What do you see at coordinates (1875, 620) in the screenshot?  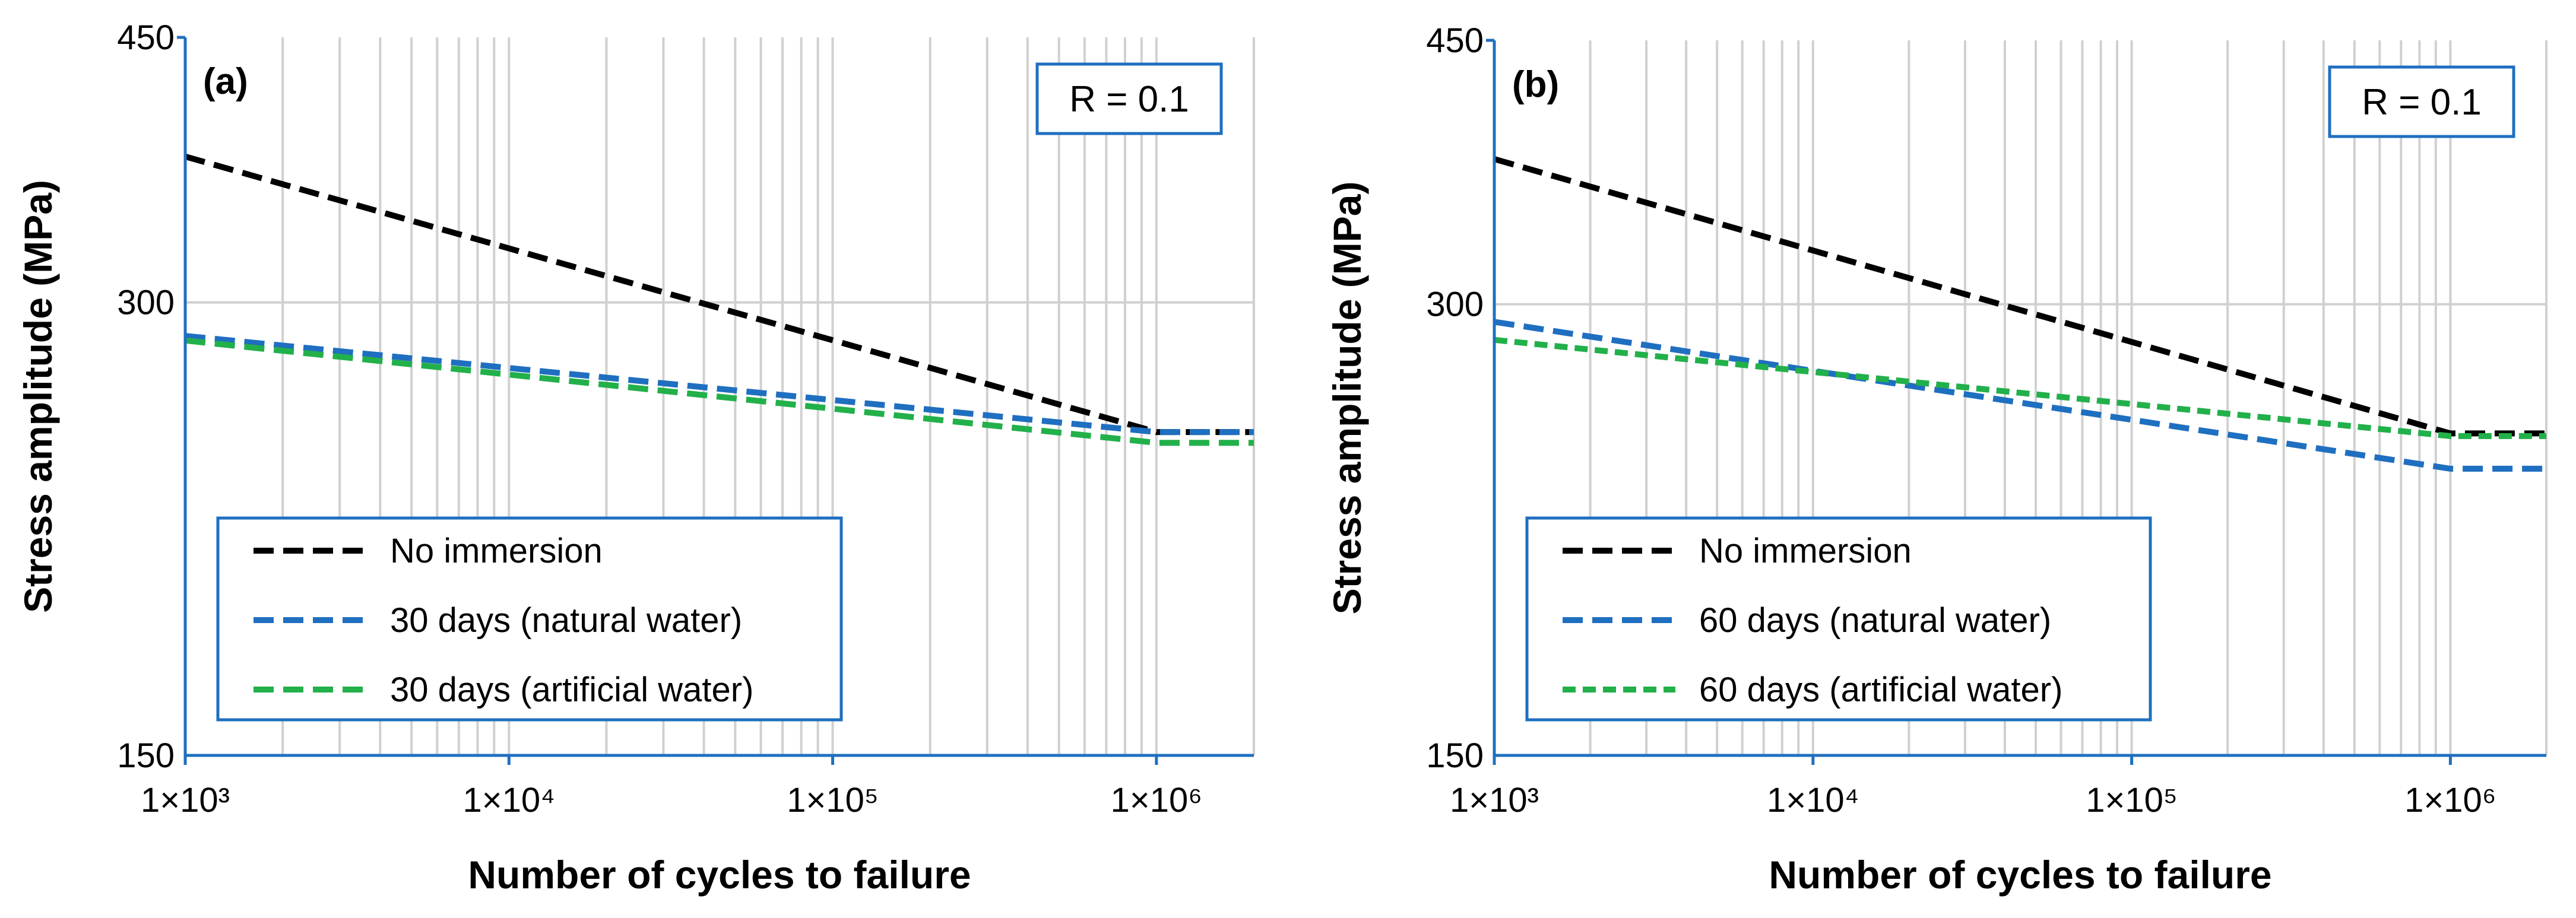 I see `legend-label-2: 60 days (natural water)` at bounding box center [1875, 620].